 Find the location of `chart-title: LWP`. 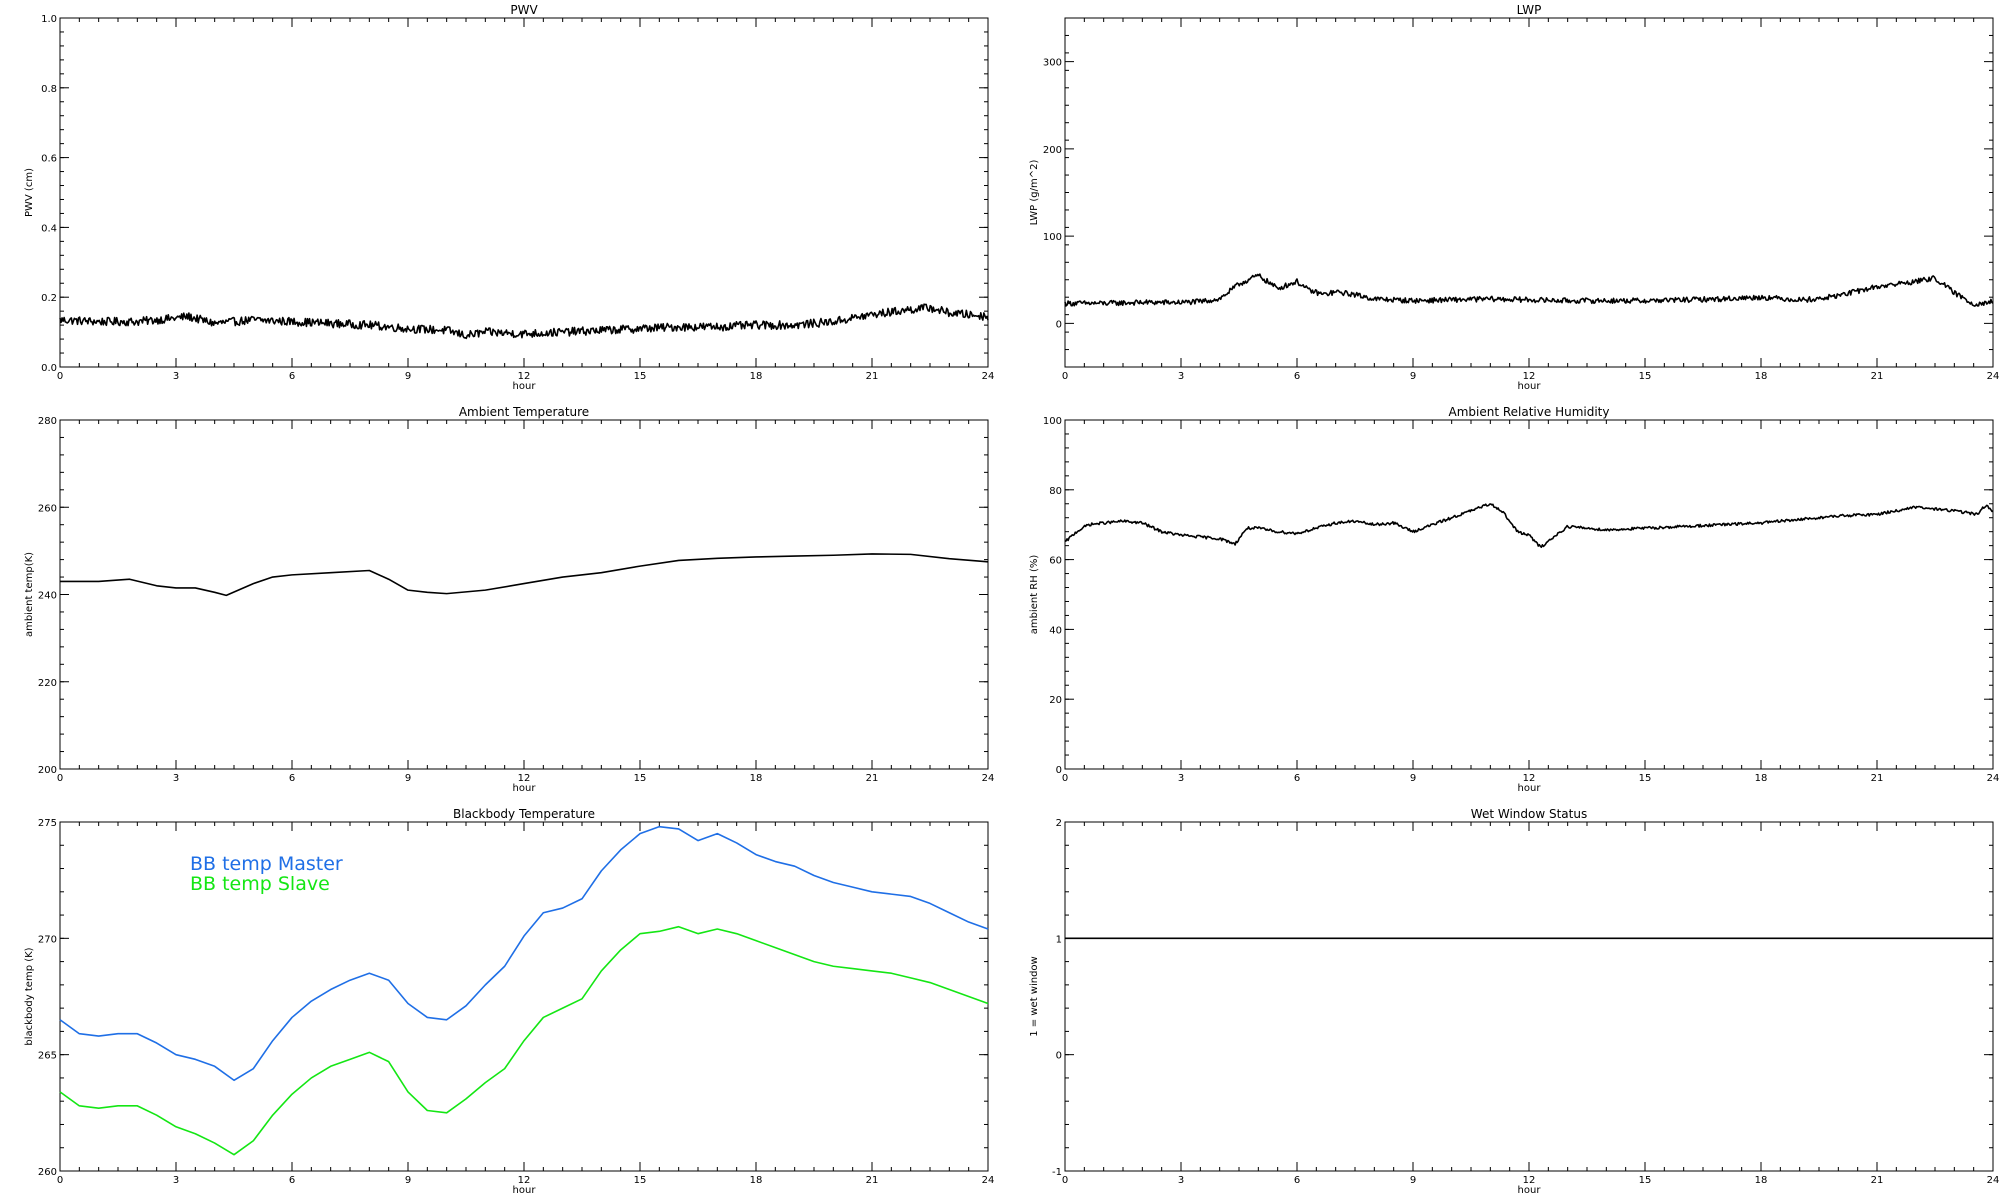

chart-title: LWP is located at coordinates (1529, 10).